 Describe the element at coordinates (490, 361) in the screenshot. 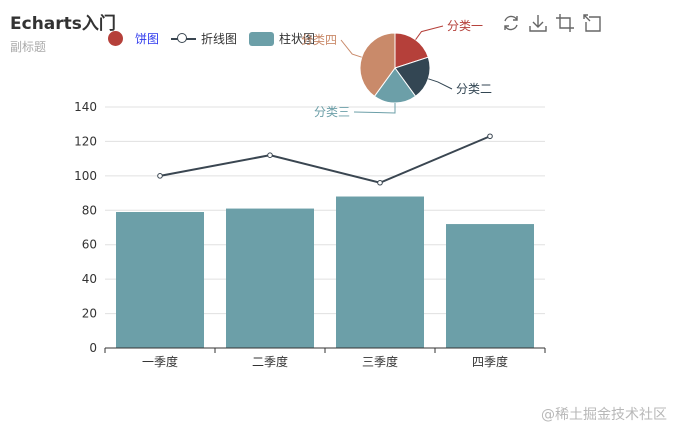

I see `x-tick-label: 四季度` at that location.